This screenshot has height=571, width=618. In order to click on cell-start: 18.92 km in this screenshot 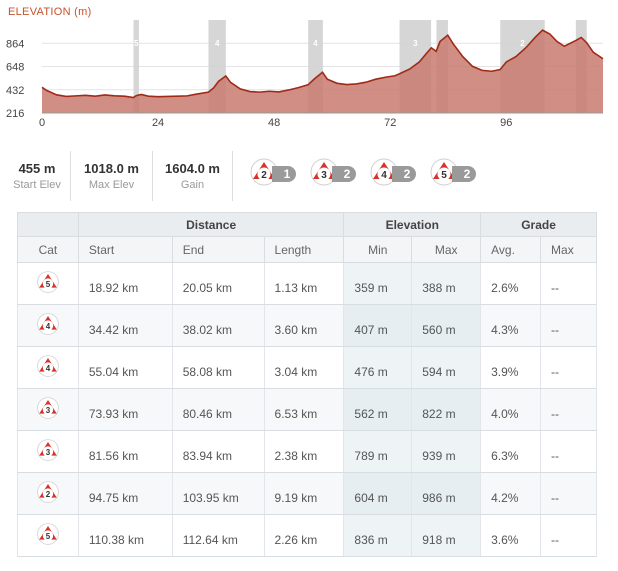, I will do `click(125, 283)`.